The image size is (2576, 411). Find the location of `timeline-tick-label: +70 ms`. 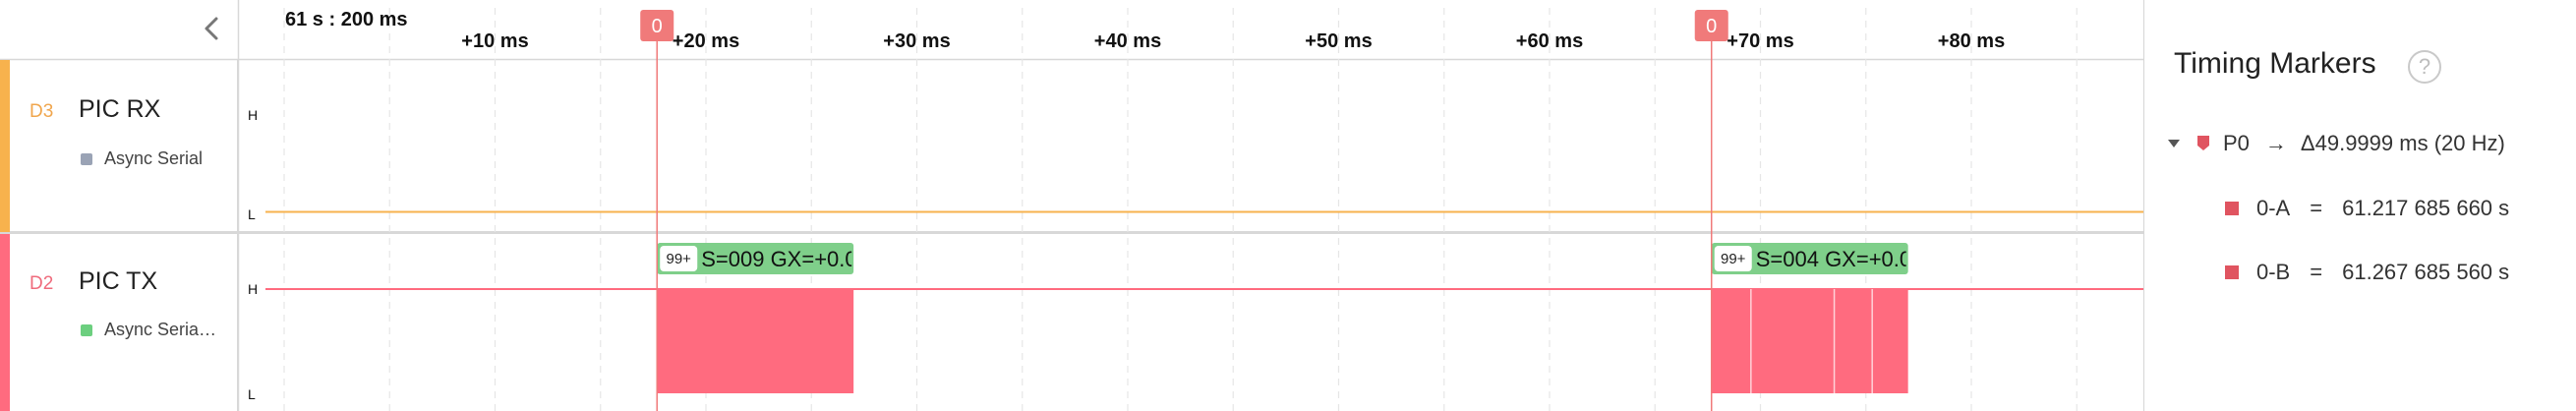

timeline-tick-label: +70 ms is located at coordinates (1760, 41).